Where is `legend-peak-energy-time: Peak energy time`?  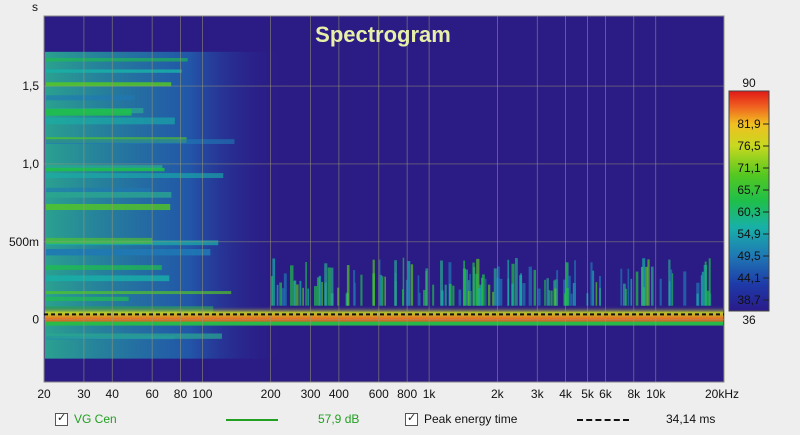 legend-peak-energy-time: Peak energy time is located at coordinates (461, 418).